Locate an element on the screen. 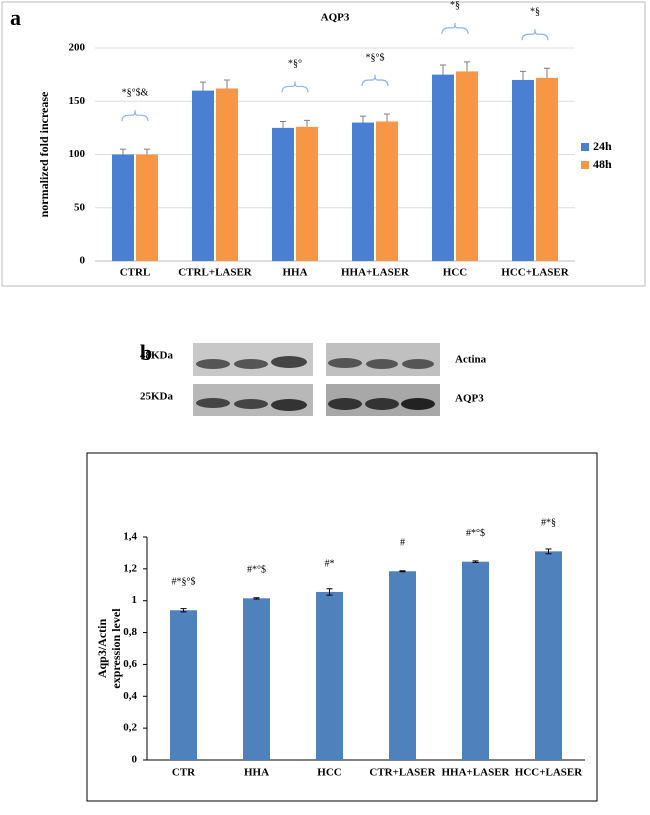 This screenshot has width=650, height=815. y-tick-label: 0,8 is located at coordinates (130, 632).